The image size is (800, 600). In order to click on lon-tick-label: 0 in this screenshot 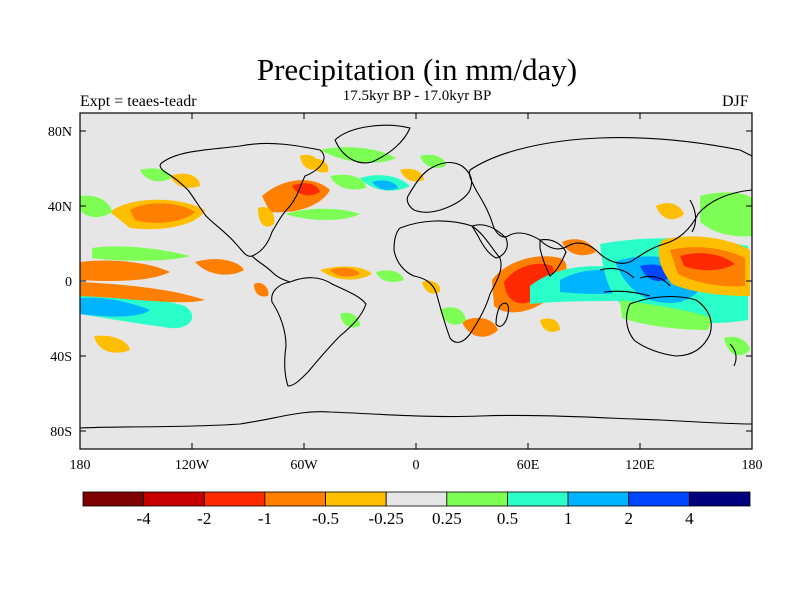, I will do `click(416, 465)`.